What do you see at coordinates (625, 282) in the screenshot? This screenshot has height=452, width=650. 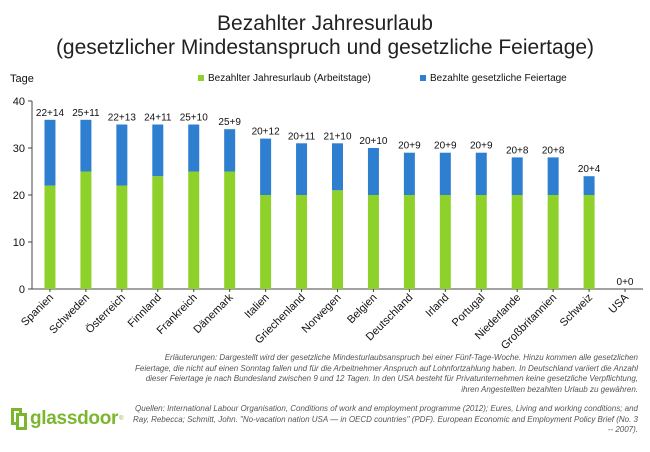 I see `data-label: 0+0` at bounding box center [625, 282].